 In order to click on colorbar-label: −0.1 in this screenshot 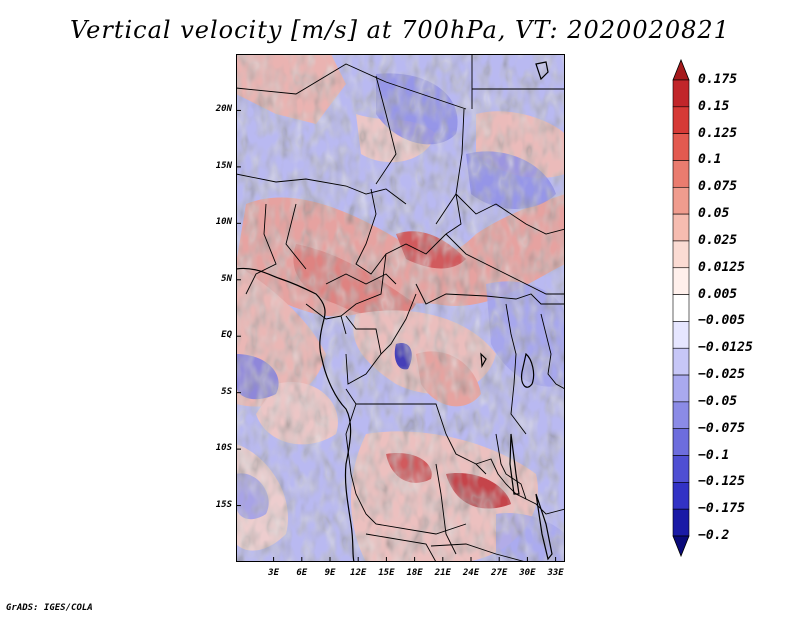, I will do `click(714, 455)`.